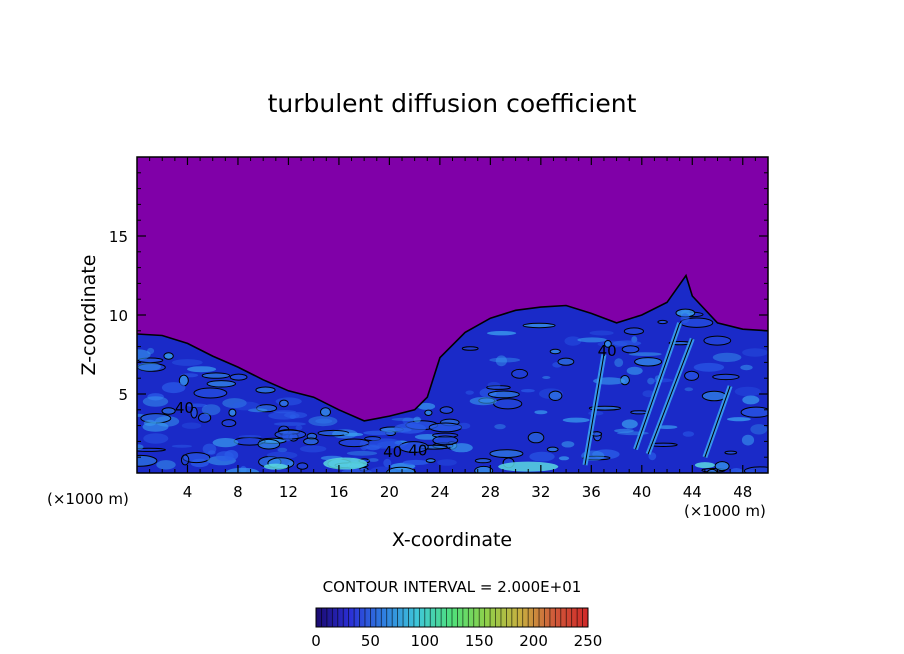  What do you see at coordinates (490, 492) in the screenshot?
I see `x-tick-label: 28` at bounding box center [490, 492].